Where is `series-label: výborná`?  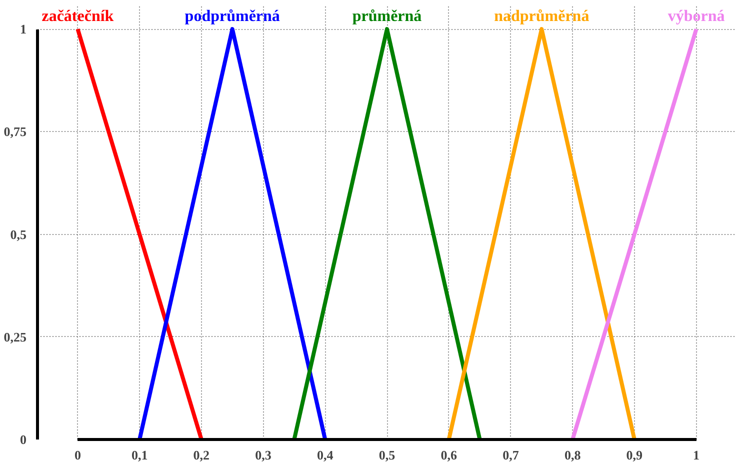 series-label: výborná is located at coordinates (696, 17).